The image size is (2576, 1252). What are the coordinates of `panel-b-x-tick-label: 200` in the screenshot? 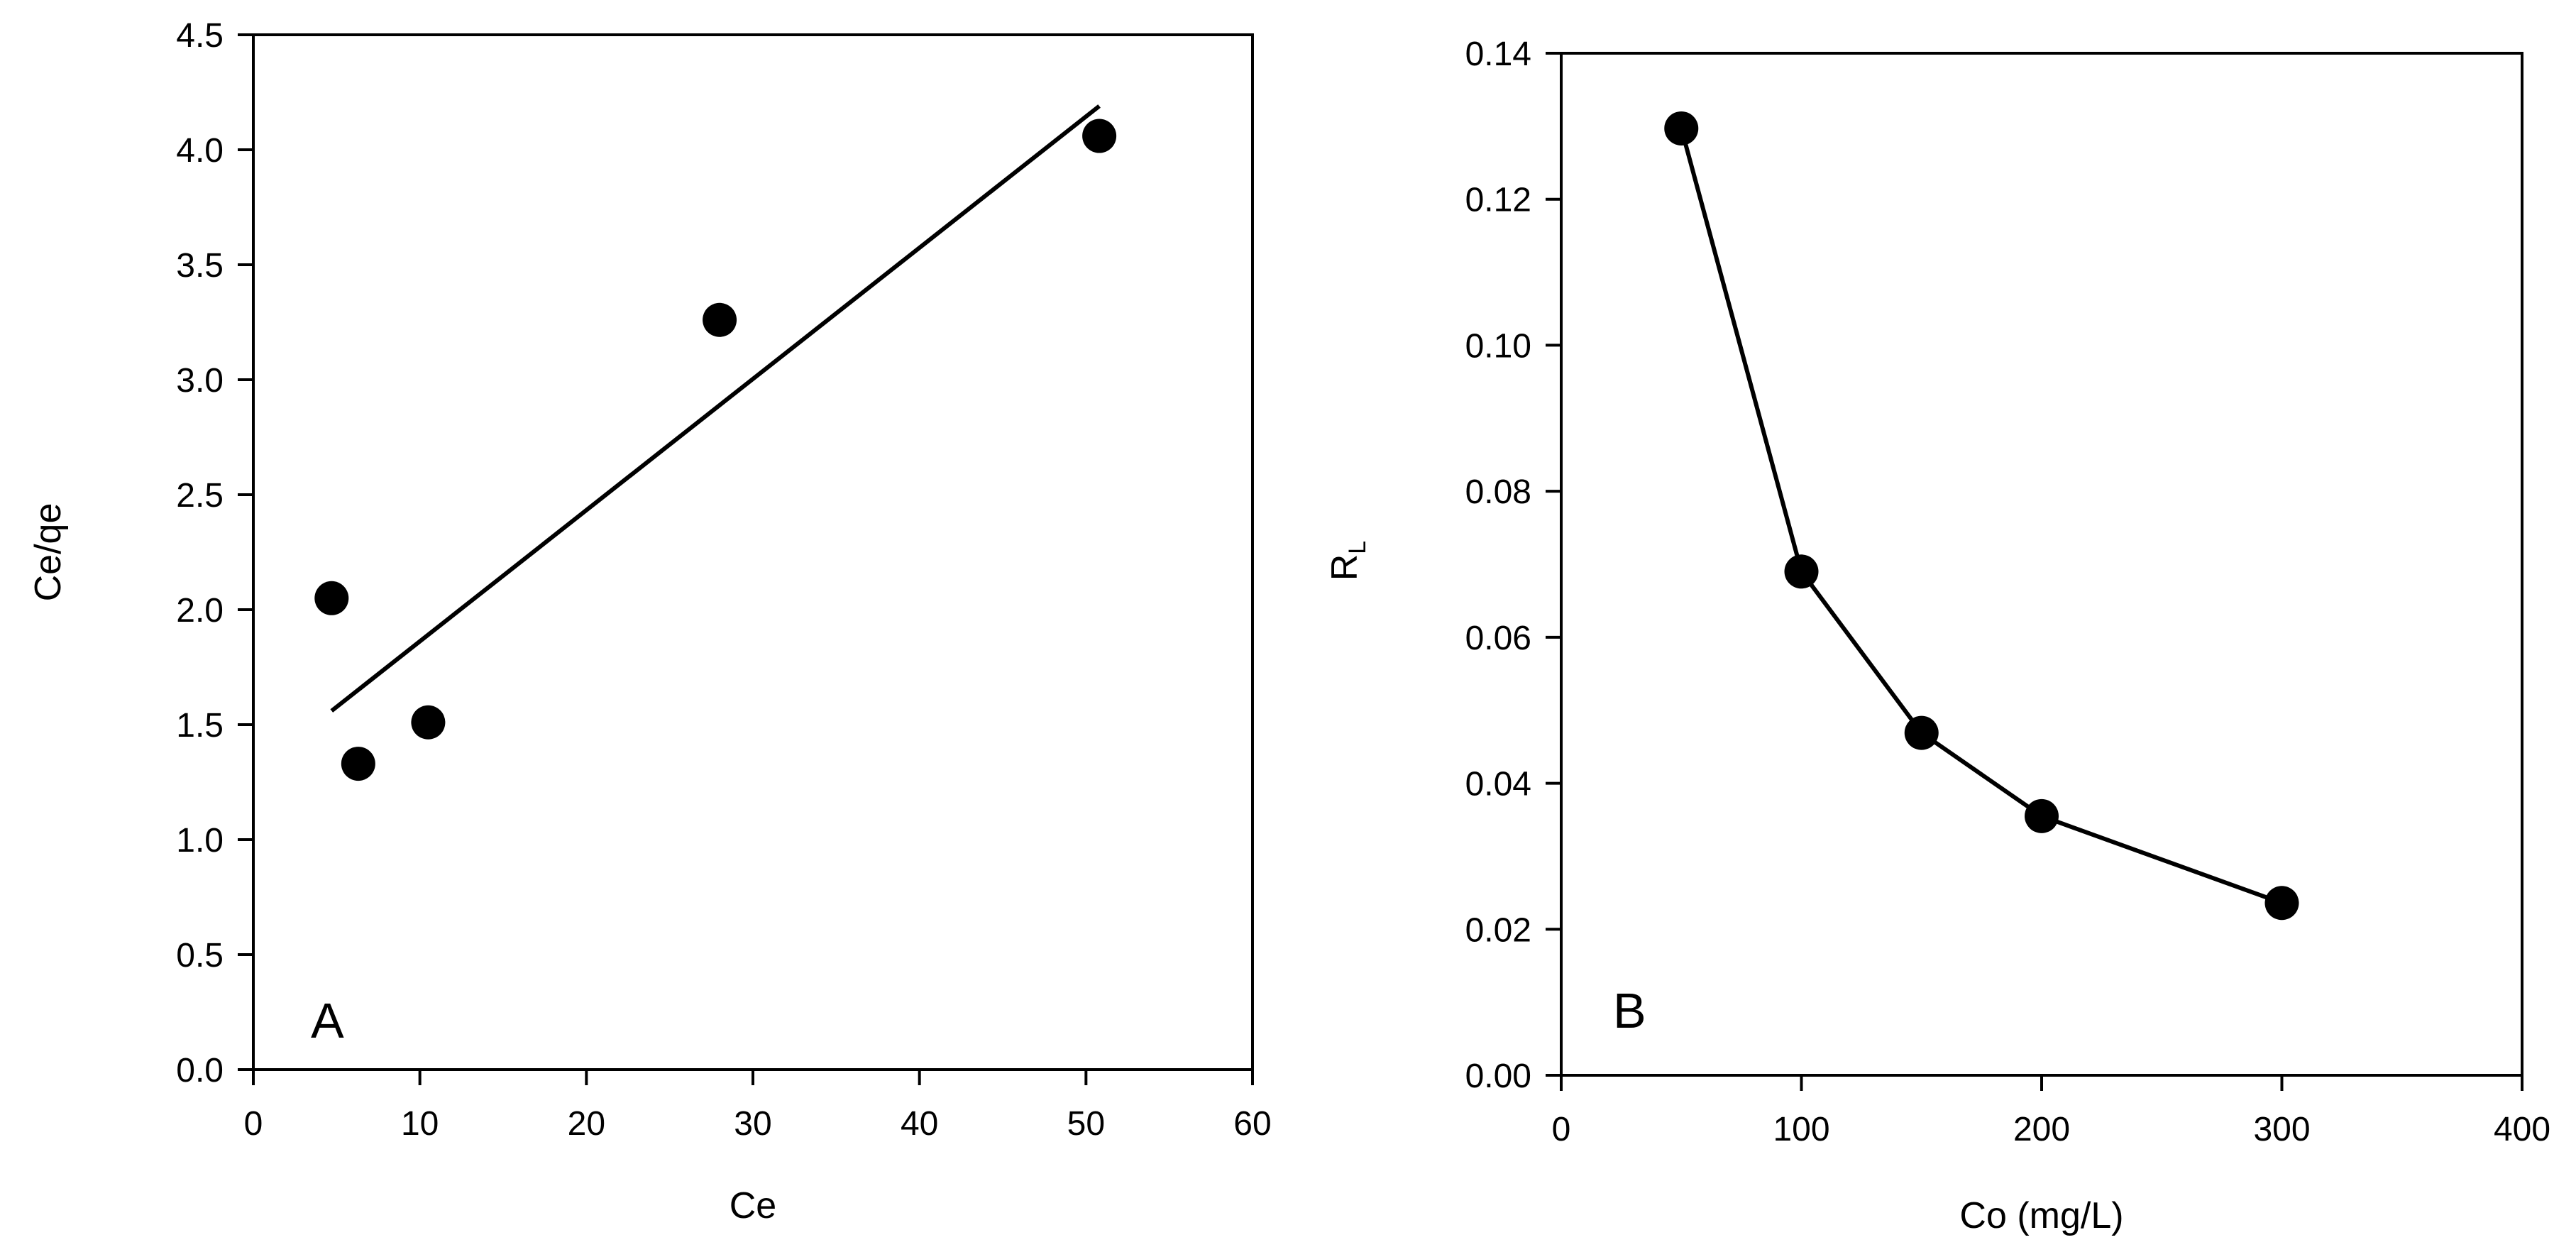 It's located at (2041, 1129).